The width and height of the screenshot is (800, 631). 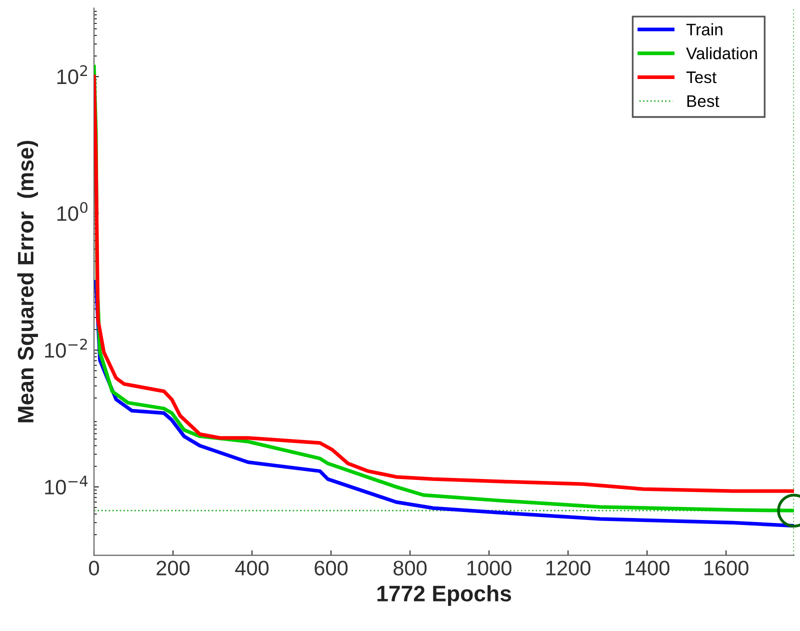 What do you see at coordinates (27, 281) in the screenshot?
I see `y-axis-title: Mean Squared Error (mse)` at bounding box center [27, 281].